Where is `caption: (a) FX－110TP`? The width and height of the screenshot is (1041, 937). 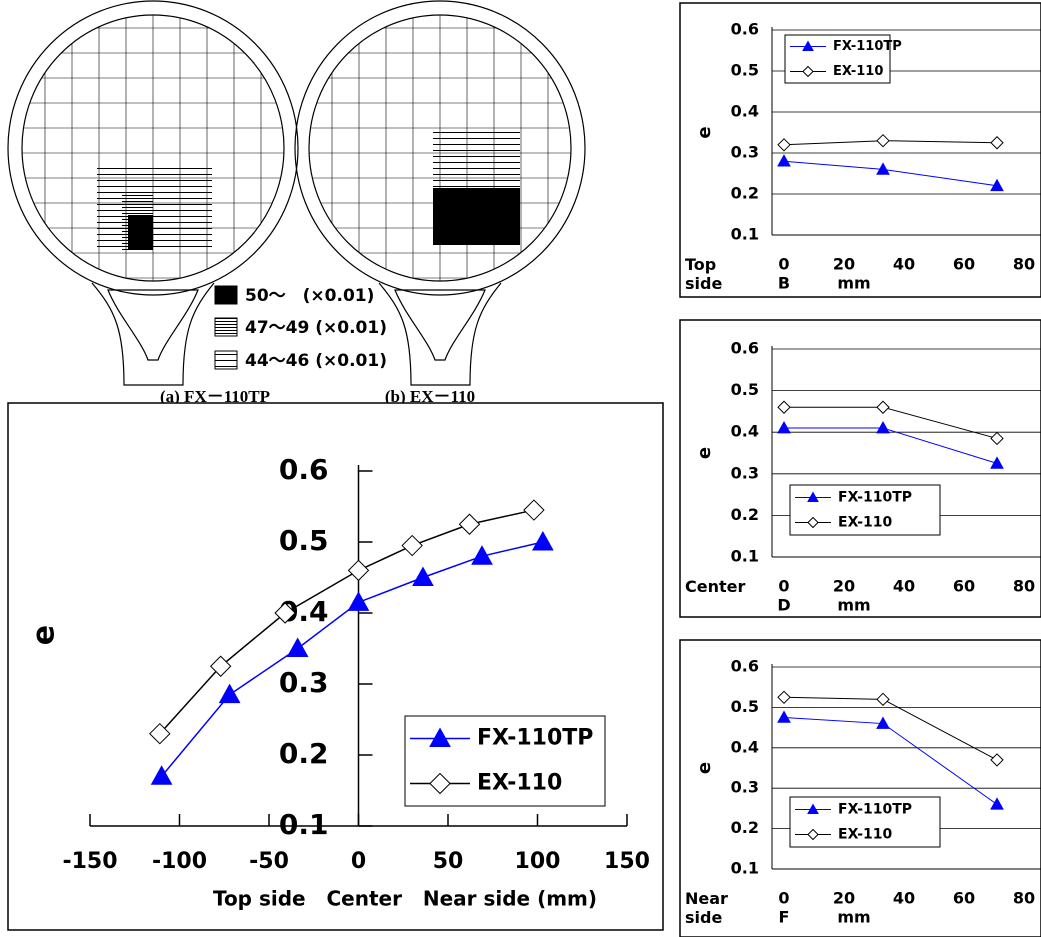 caption: (a) FX－110TP is located at coordinates (215, 396).